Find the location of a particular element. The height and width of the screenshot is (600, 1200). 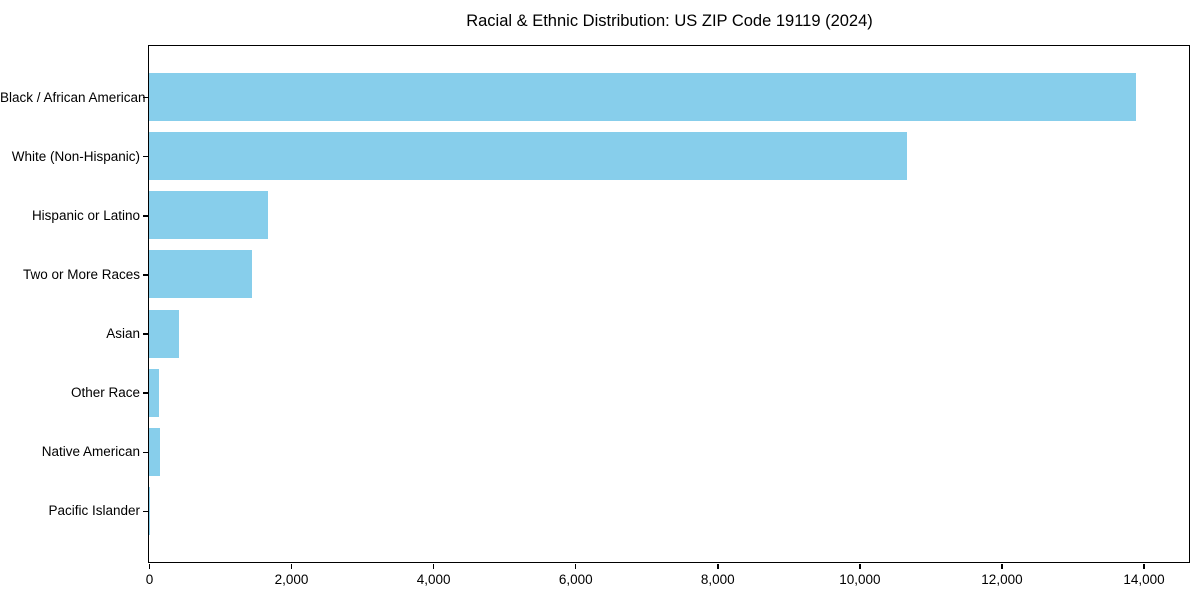

y-tick-label: White (Non-Hispanic) is located at coordinates (75, 156).